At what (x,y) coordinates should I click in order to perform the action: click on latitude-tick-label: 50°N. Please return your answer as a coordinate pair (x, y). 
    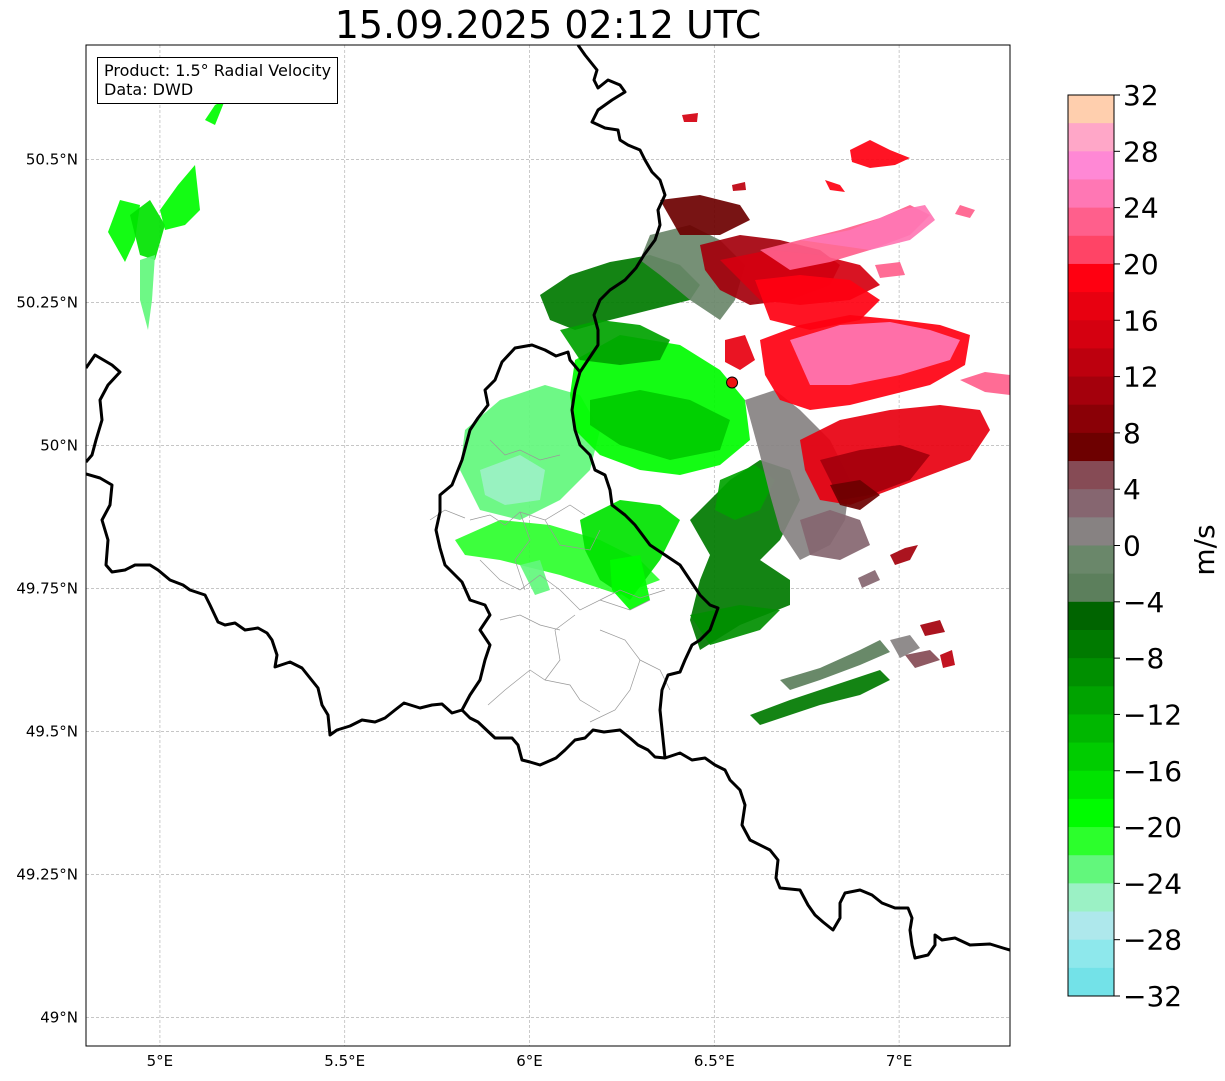
    Looking at the image, I should click on (59, 445).